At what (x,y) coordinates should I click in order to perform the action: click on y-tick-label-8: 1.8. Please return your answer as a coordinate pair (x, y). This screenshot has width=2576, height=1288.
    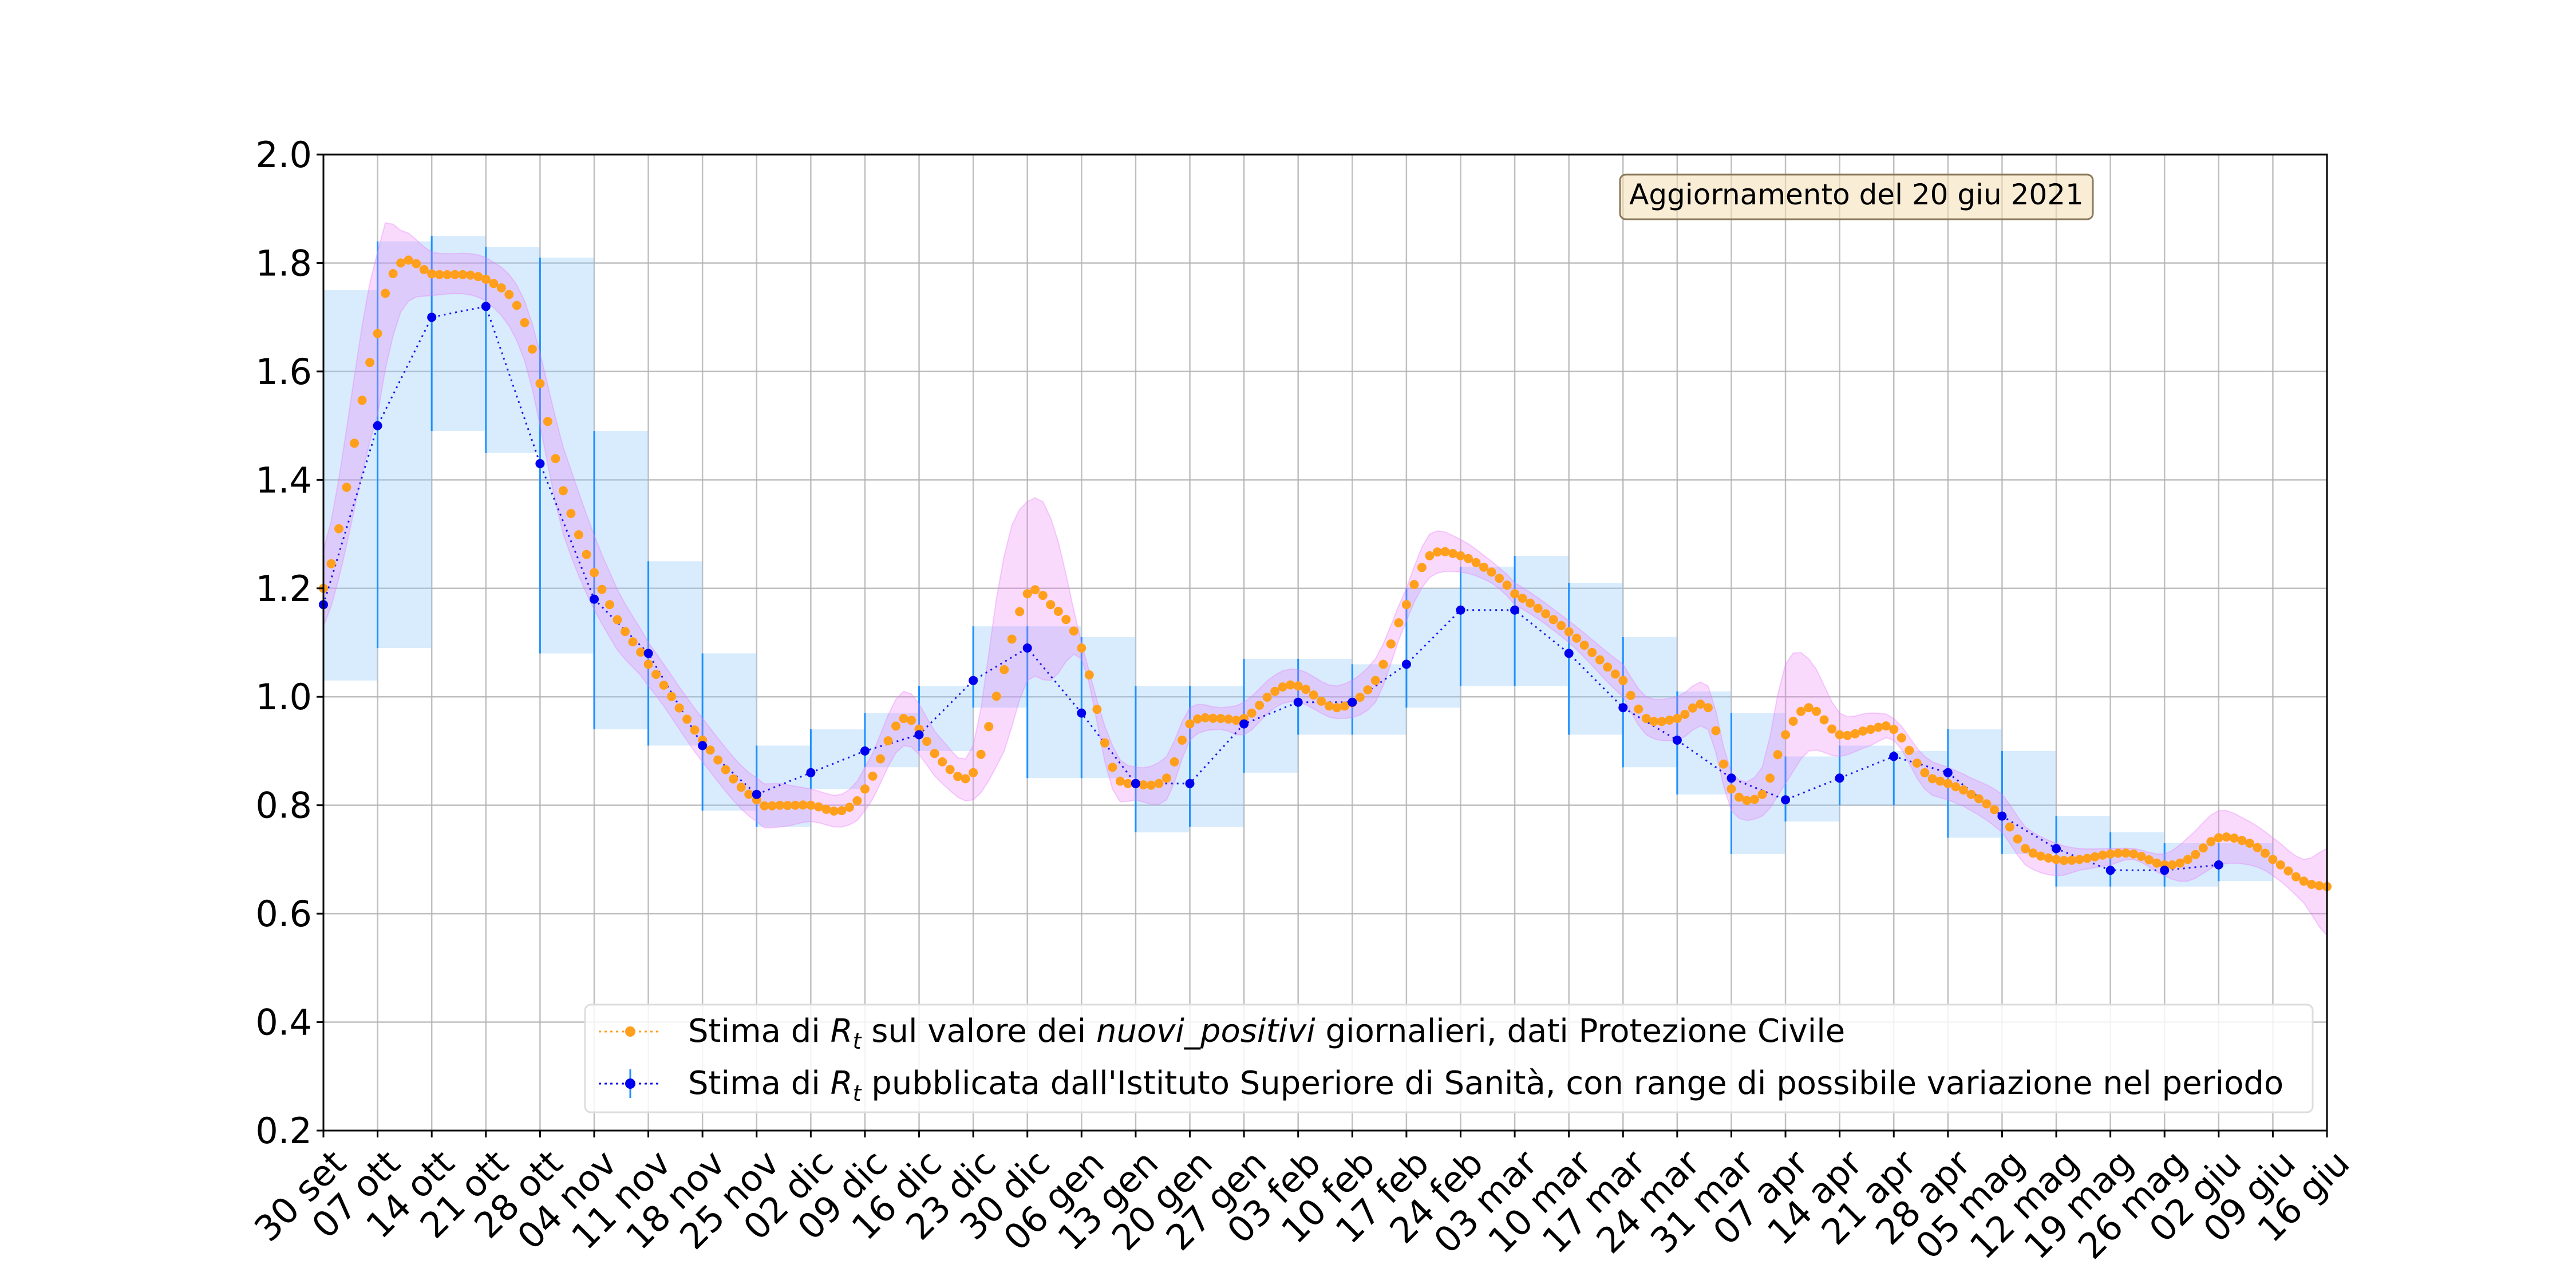
    Looking at the image, I should click on (283, 263).